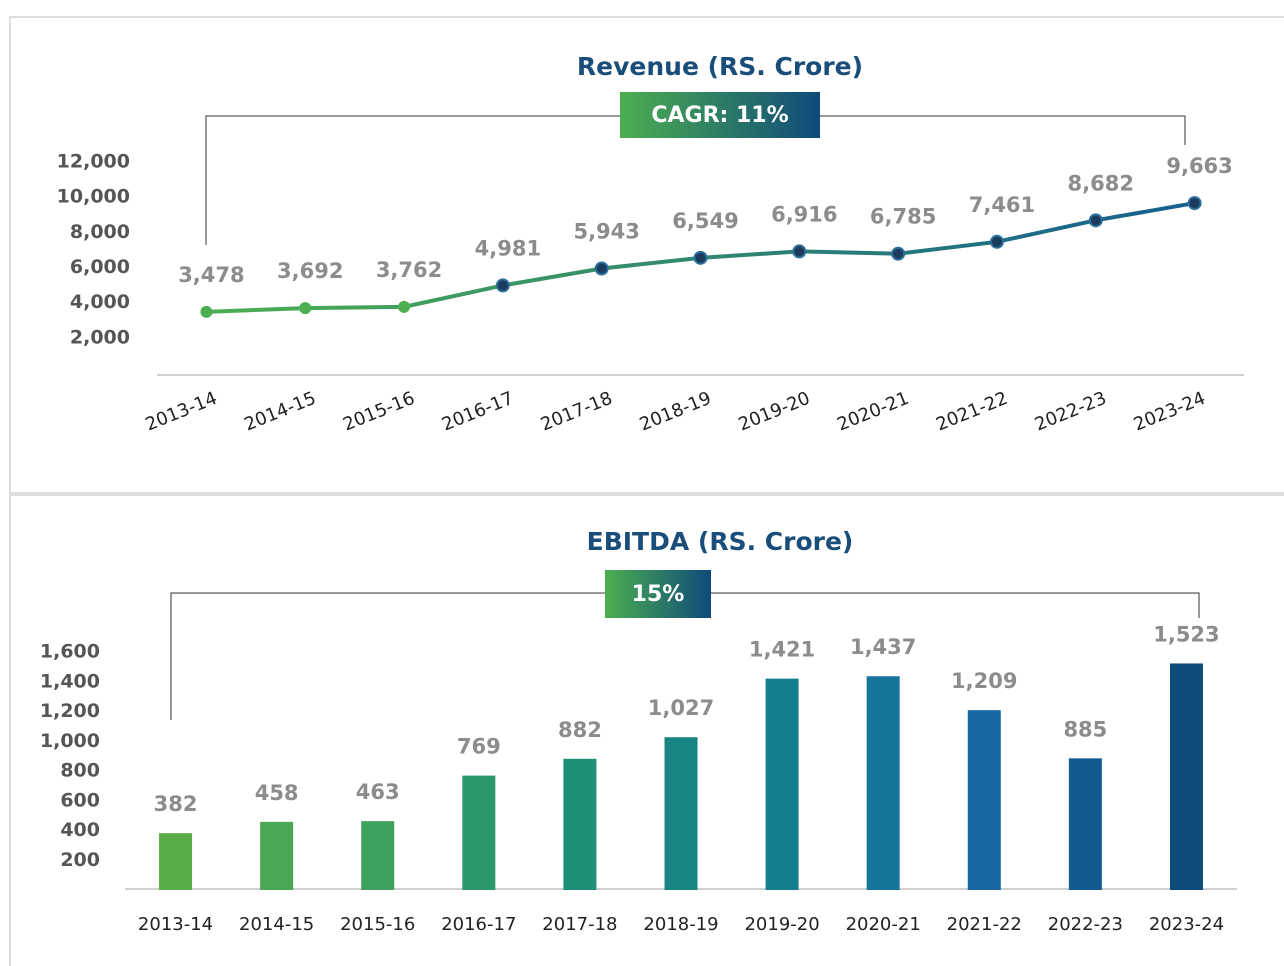 Image resolution: width=1284 pixels, height=966 pixels. I want to click on y-tick-label: 2,000, so click(100, 337).